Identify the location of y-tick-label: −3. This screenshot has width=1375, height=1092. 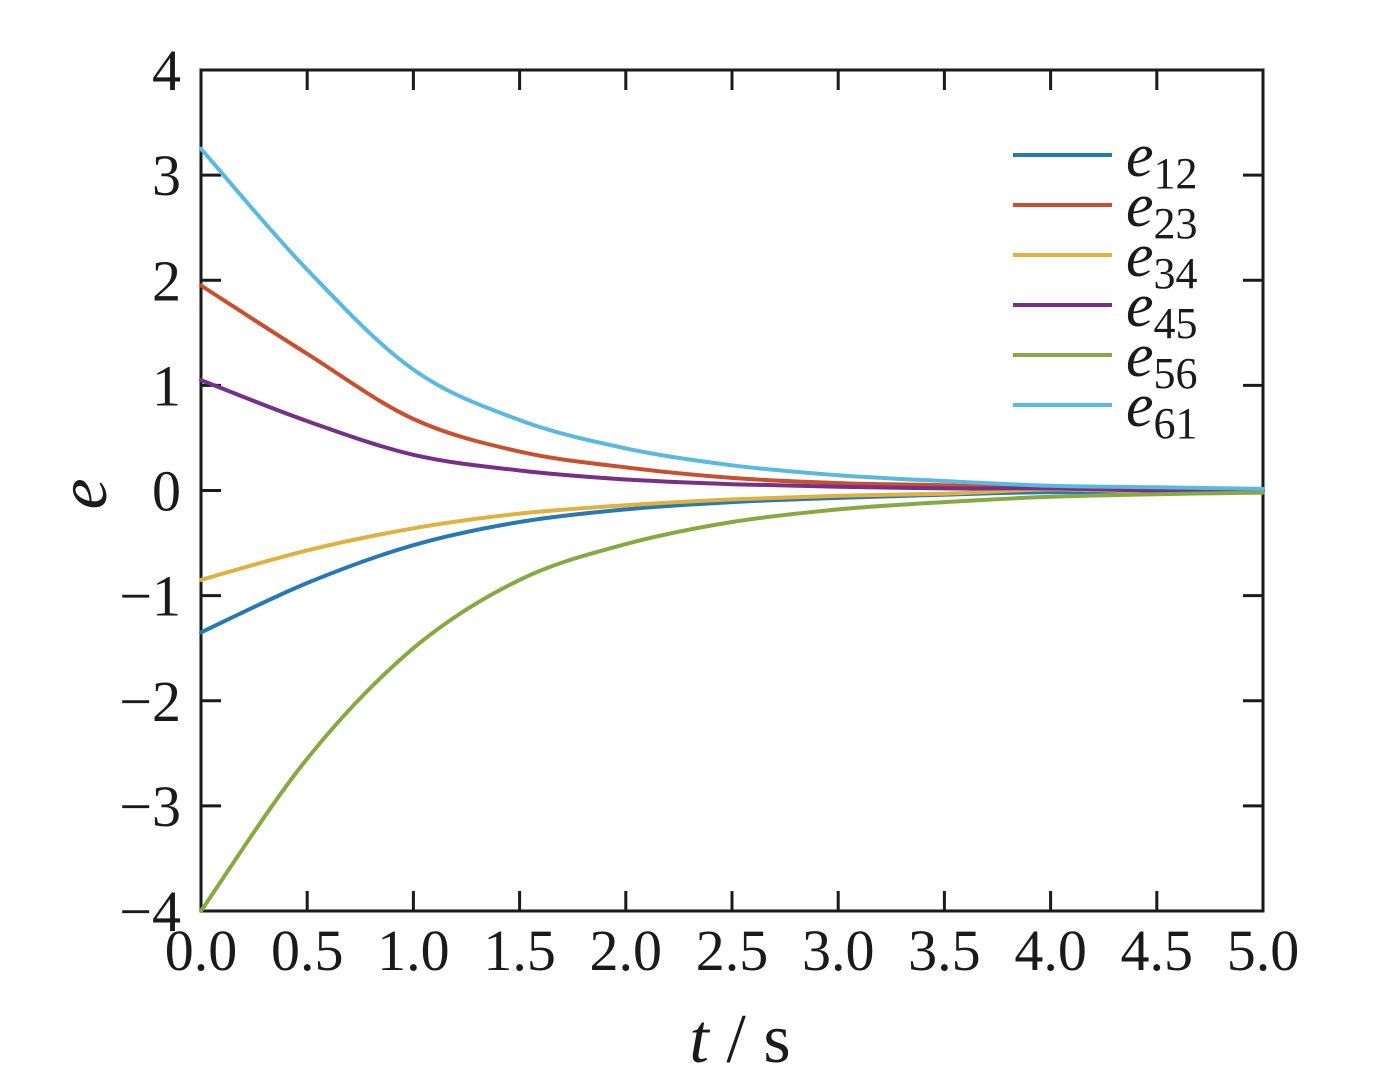
(150, 806).